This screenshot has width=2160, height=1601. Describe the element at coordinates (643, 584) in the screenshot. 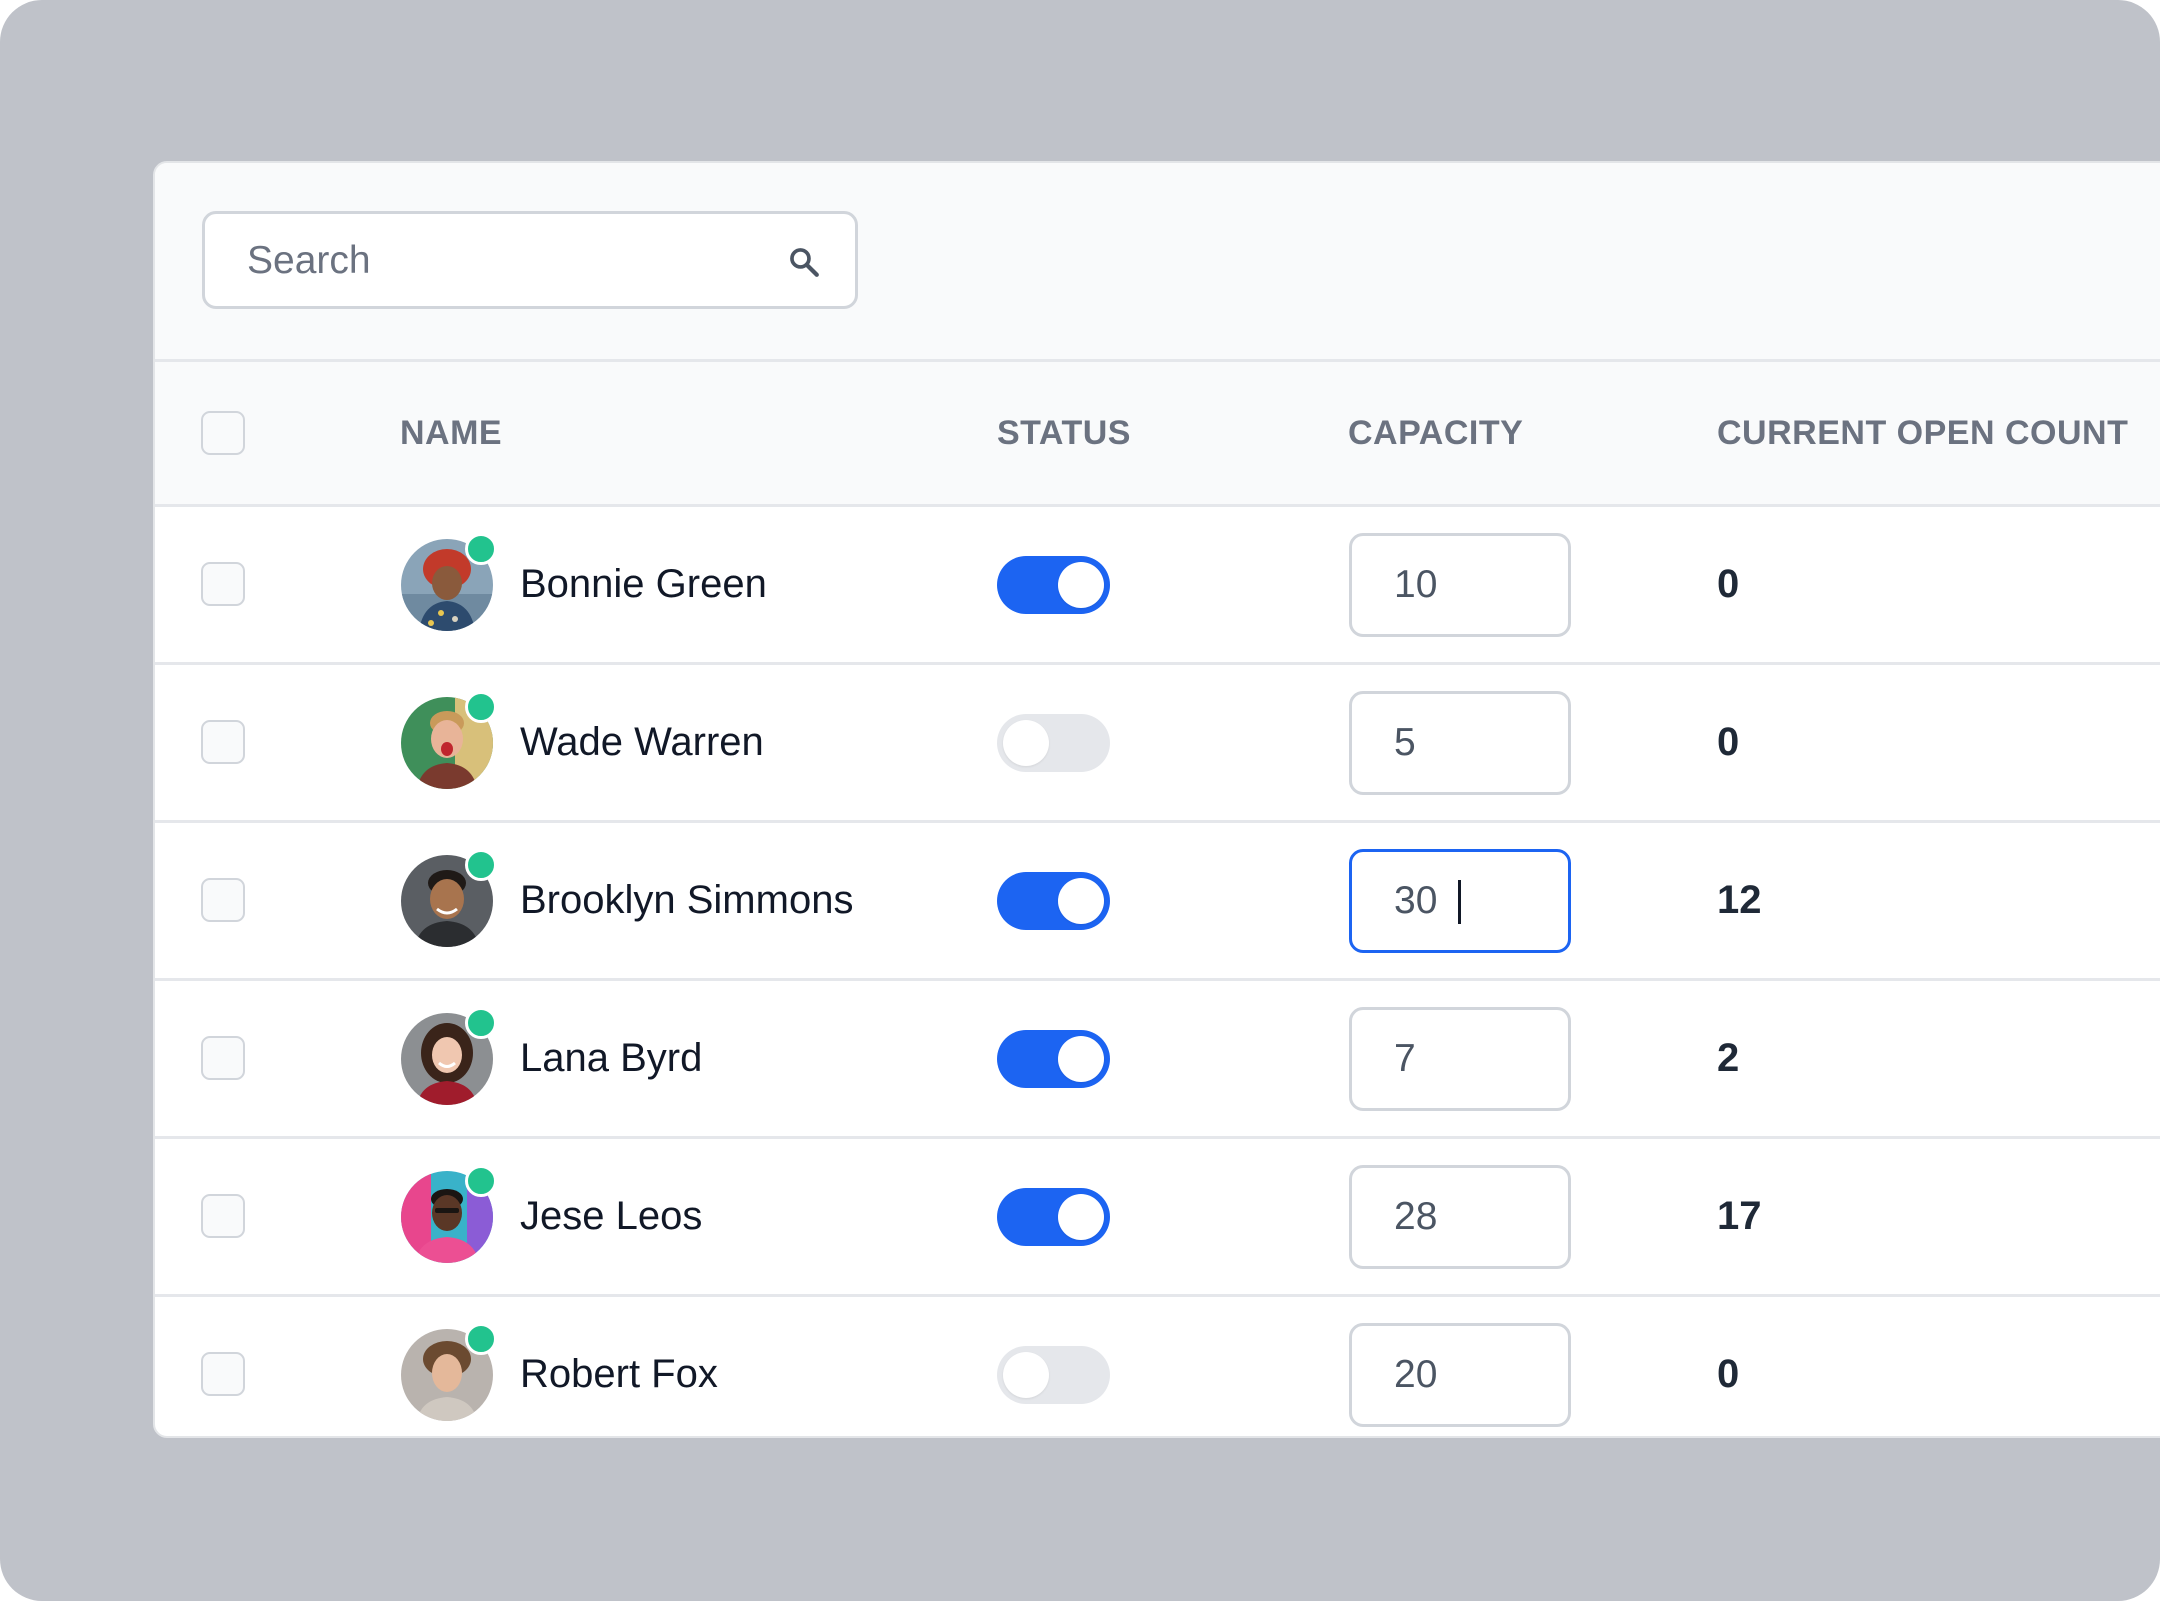

I see `person-name: Bonnie Green` at that location.